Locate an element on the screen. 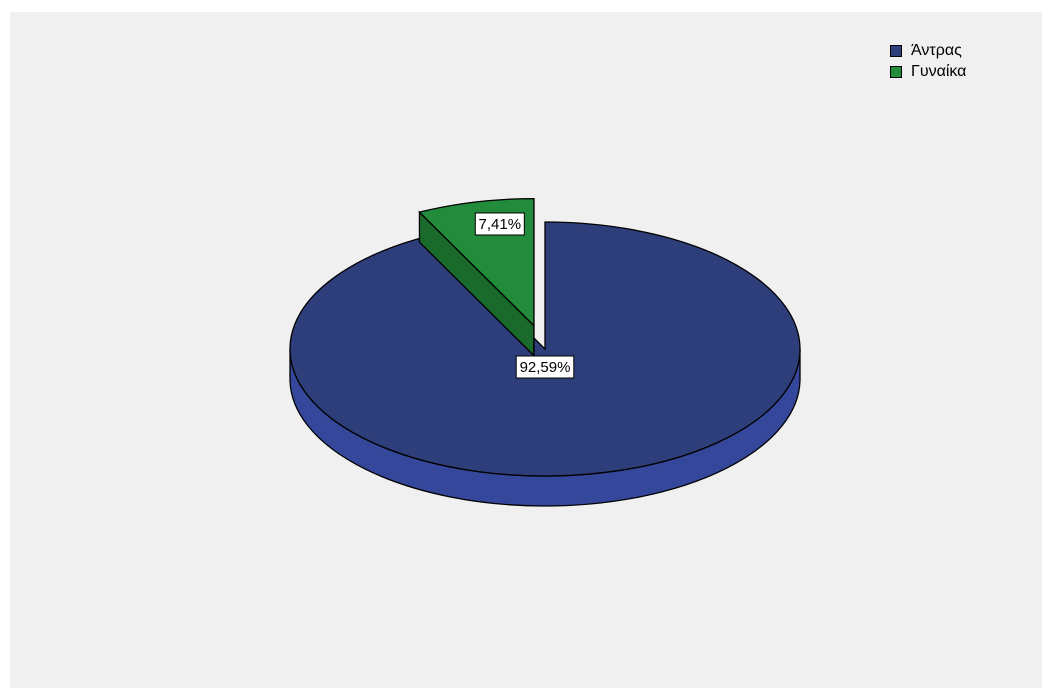 The width and height of the screenshot is (1052, 700). data-label-male: 92,59% is located at coordinates (545, 367).